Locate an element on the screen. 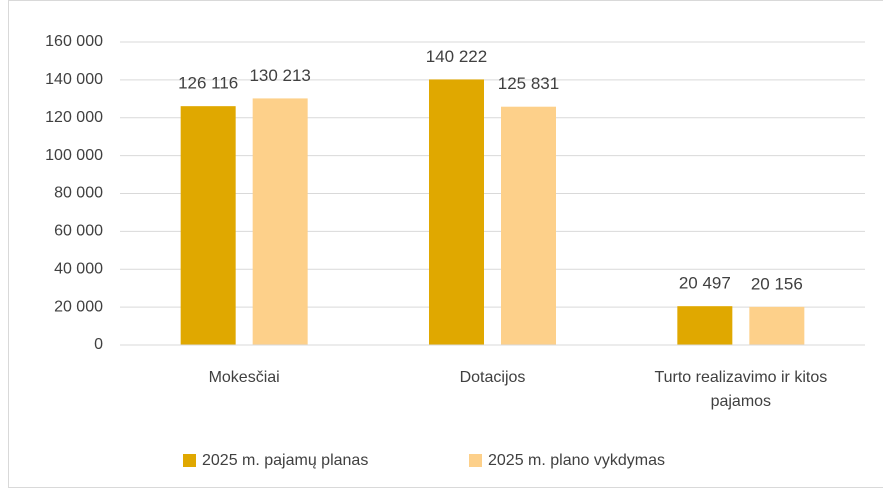 Image resolution: width=883 pixels, height=490 pixels. y-tick-label: 80 000 is located at coordinates (78, 193).